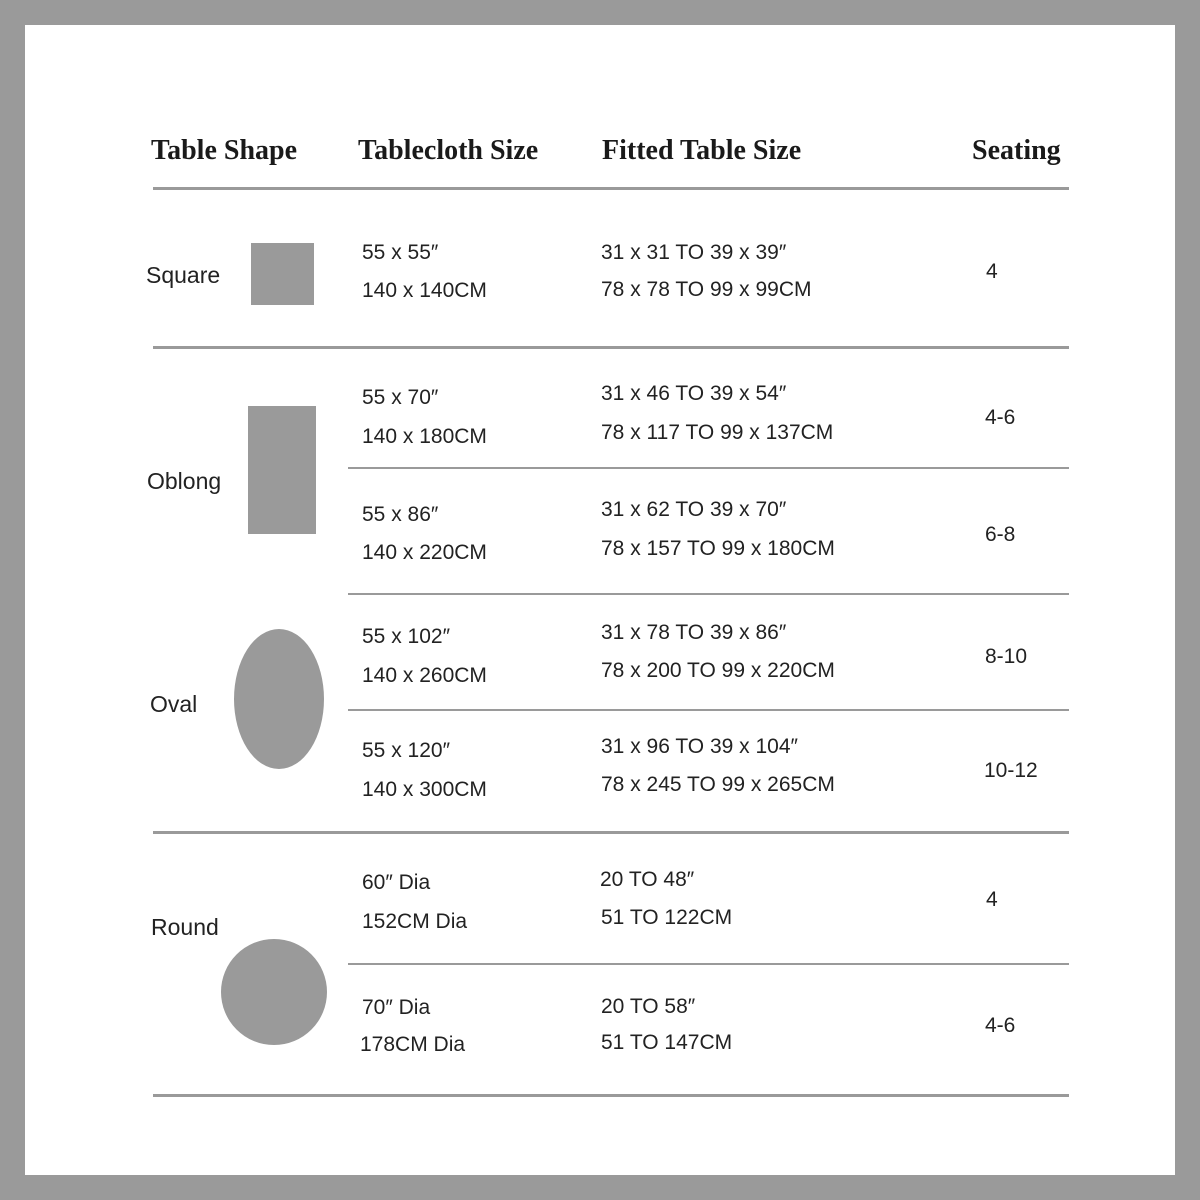 This screenshot has height=1200, width=1200. I want to click on fitted-size-inches: 31 x 62 TO 39 x 70″, so click(694, 509).